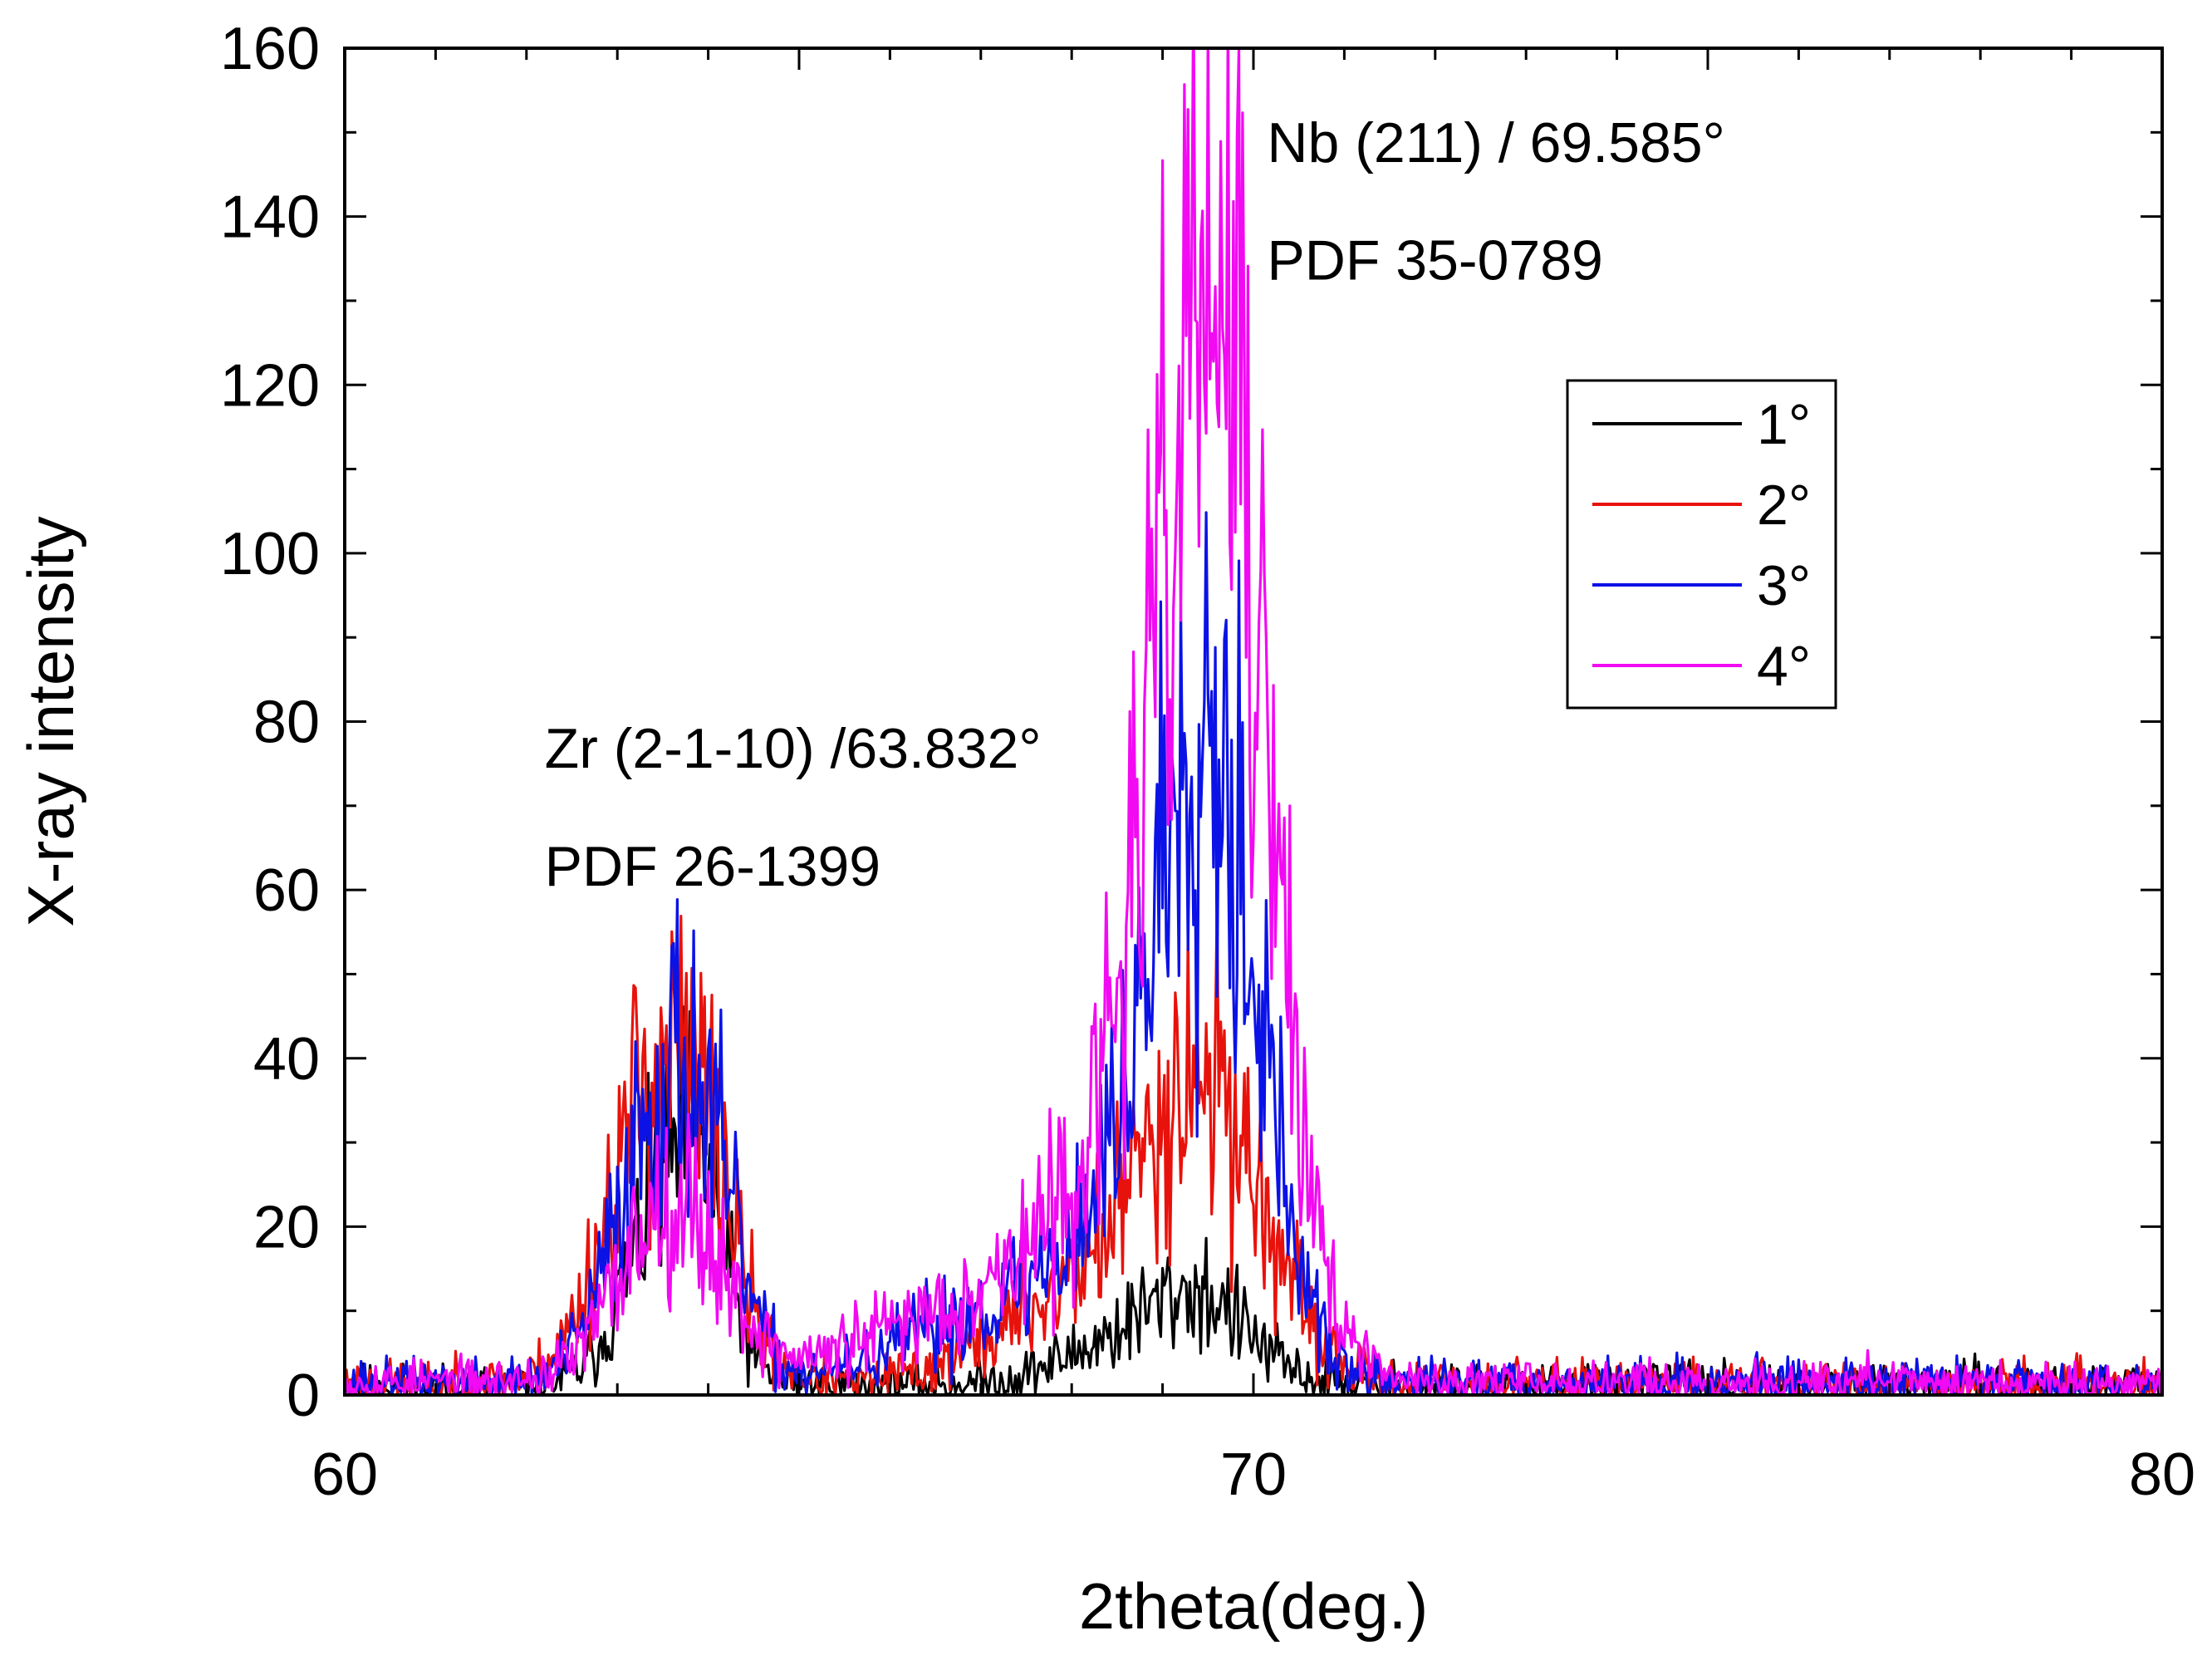 This screenshot has width=2212, height=1665. Describe the element at coordinates (270, 554) in the screenshot. I see `y-tick-label: 100` at that location.